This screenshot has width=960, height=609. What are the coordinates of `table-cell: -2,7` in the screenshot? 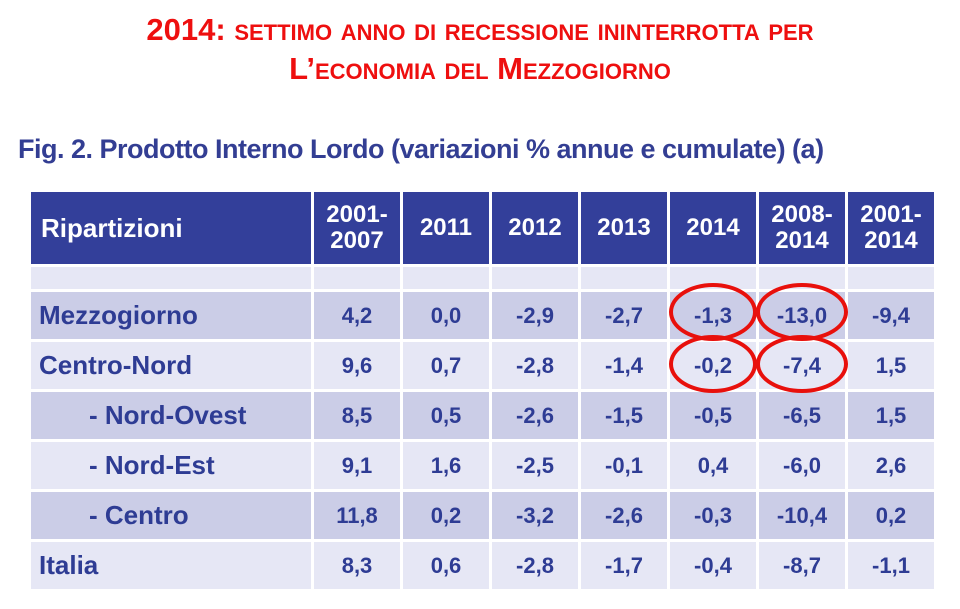 It's located at (624, 315).